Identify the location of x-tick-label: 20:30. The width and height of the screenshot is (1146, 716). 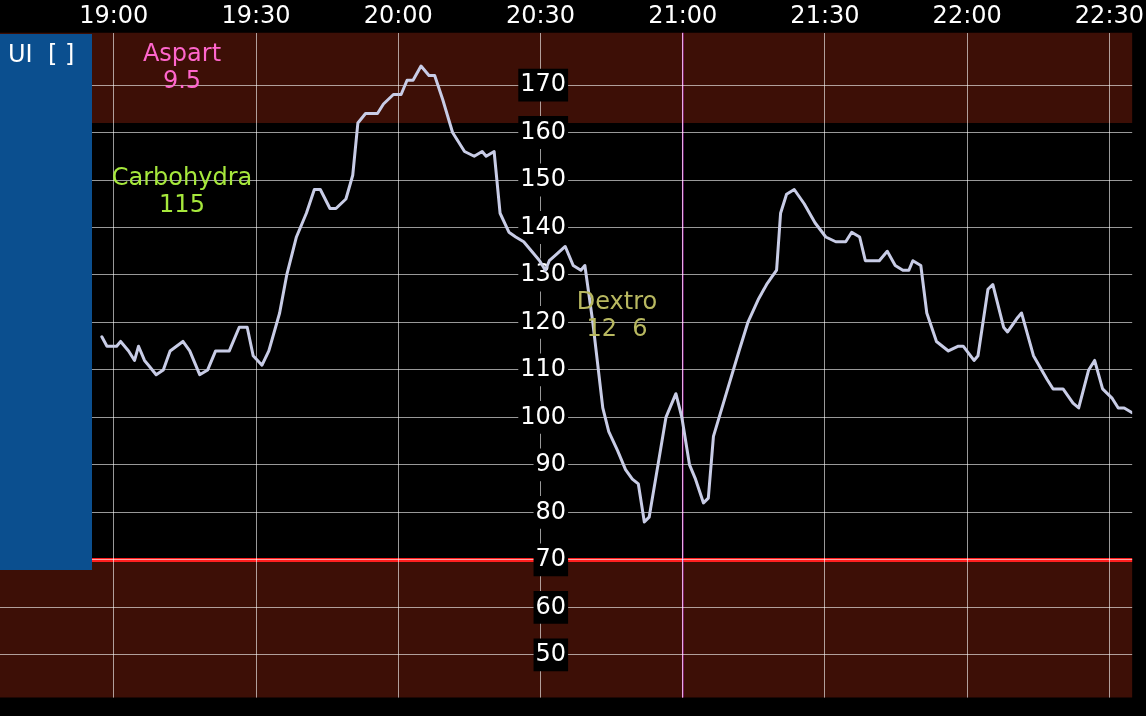
(540, 14).